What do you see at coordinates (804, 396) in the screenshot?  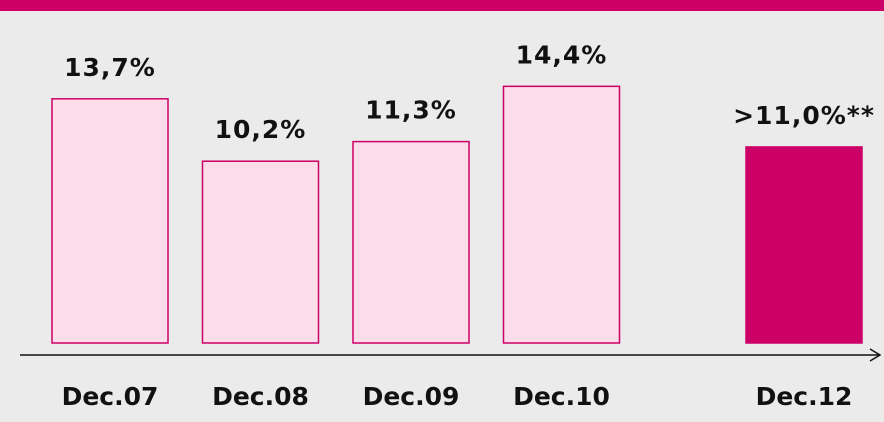 I see `x-tick-label: Dec.12` at bounding box center [804, 396].